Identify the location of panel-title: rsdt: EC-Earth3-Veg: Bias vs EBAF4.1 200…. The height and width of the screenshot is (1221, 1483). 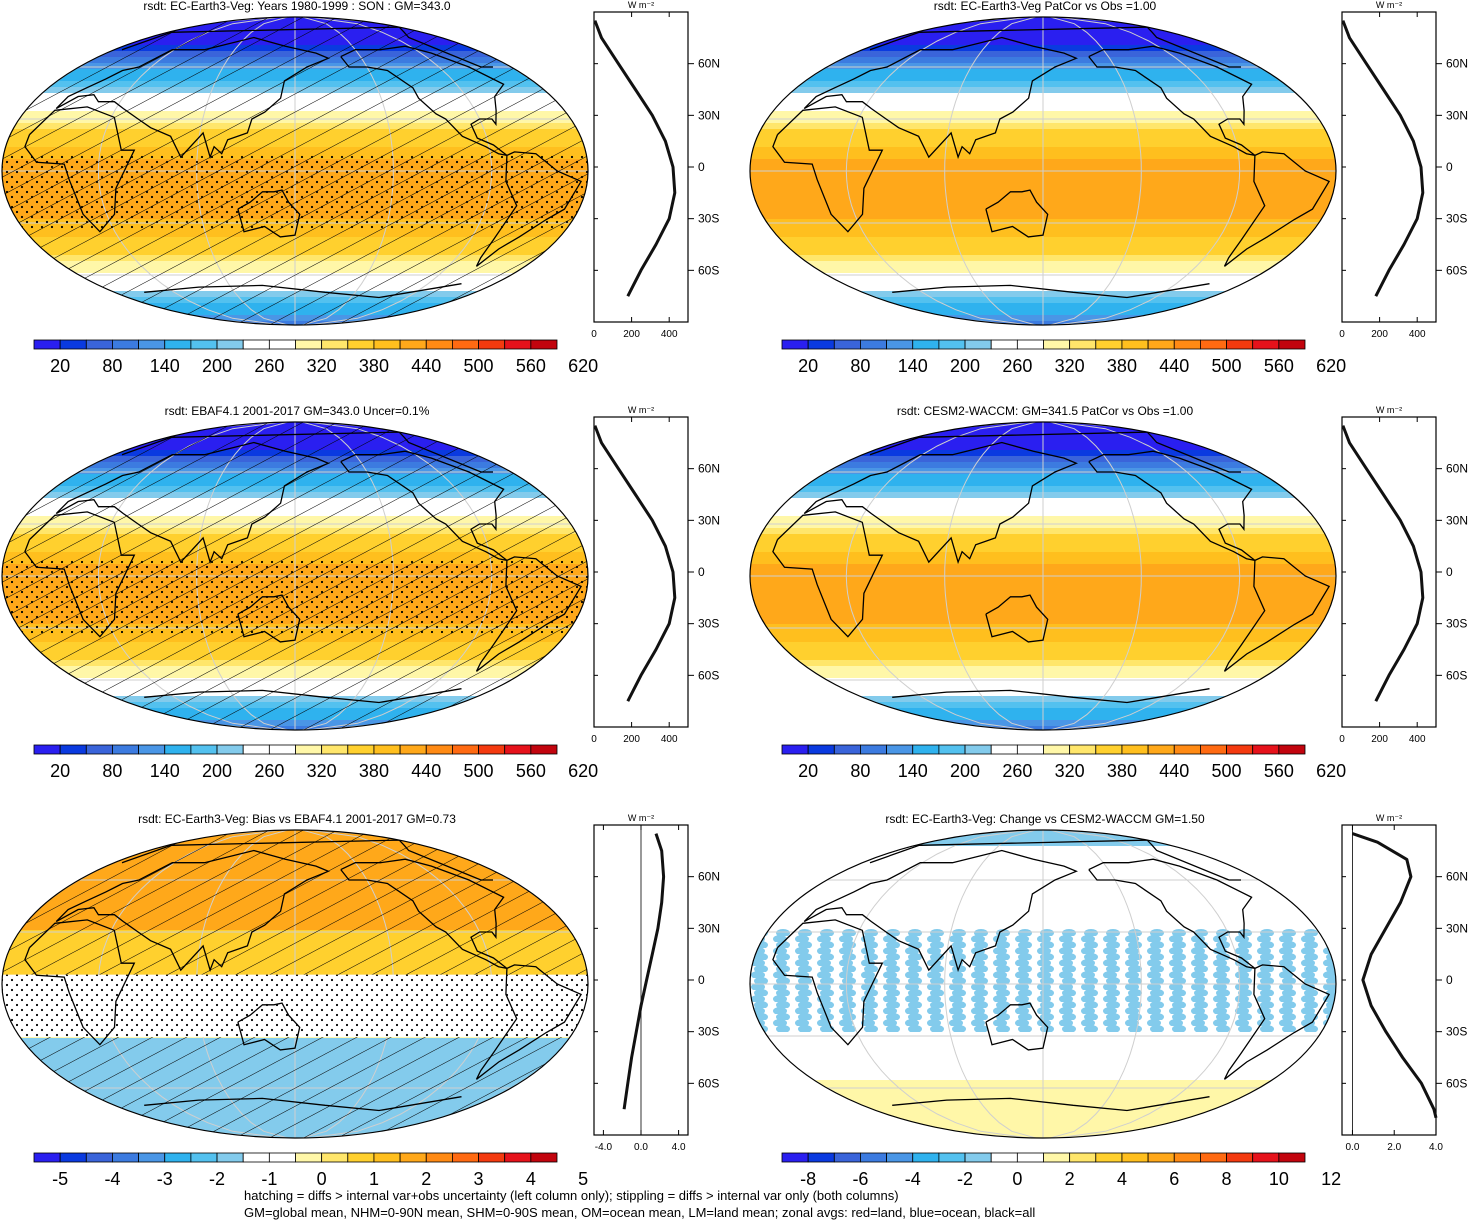
(297, 819).